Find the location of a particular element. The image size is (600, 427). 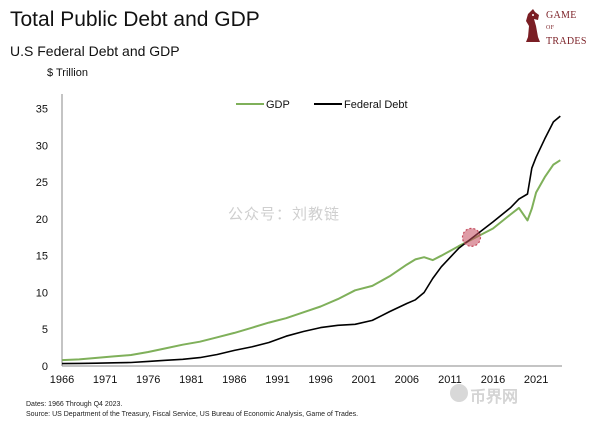

y-axis-unit-label: $ Trillion is located at coordinates (67, 73).